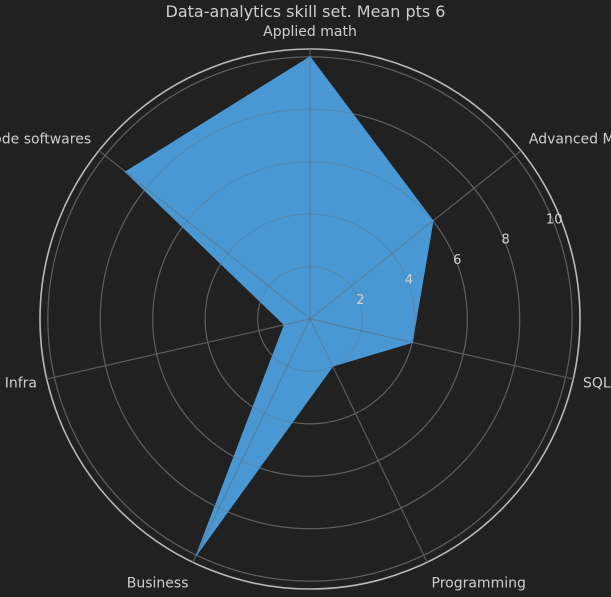 This screenshot has height=597, width=611. I want to click on axis-label-no-low-code-softwares: No/Low code softwares, so click(45, 140).